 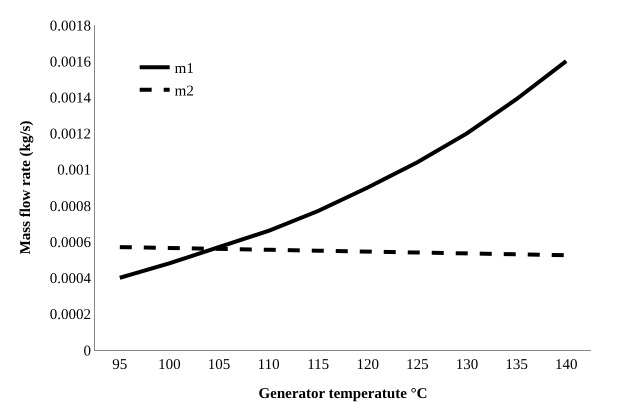 What do you see at coordinates (87, 351) in the screenshot?
I see `y-tick-label: 0` at bounding box center [87, 351].